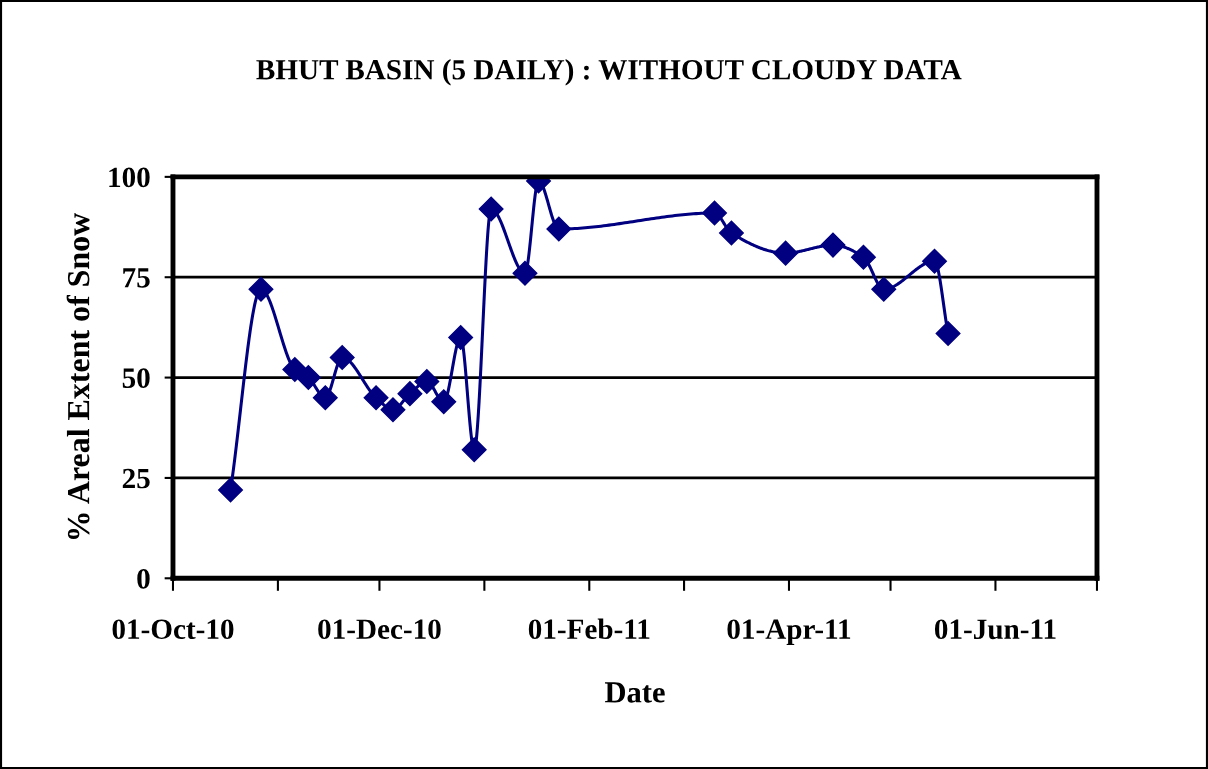  What do you see at coordinates (129, 177) in the screenshot?
I see `y-tick-label: 100` at bounding box center [129, 177].